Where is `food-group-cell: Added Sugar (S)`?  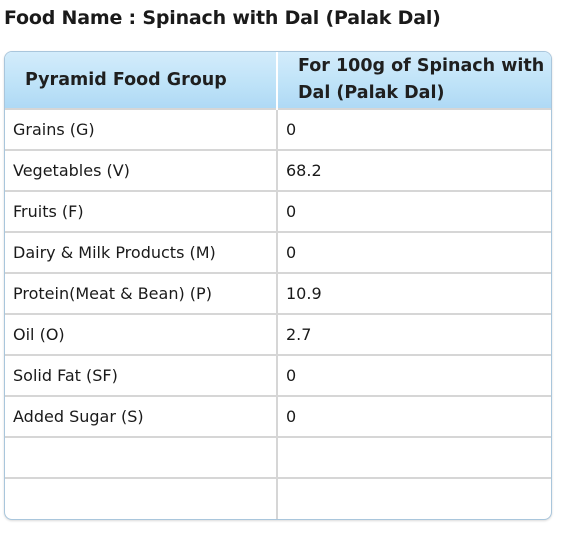
food-group-cell: Added Sugar (S) is located at coordinates (141, 416).